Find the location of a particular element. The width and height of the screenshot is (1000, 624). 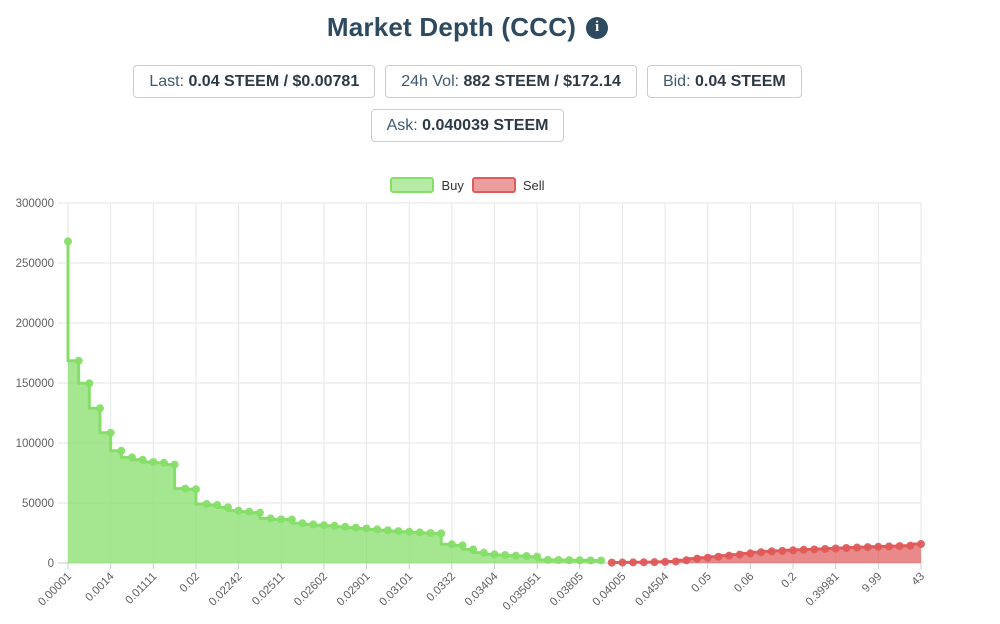

svg-text: 100000 is located at coordinates (35, 444).